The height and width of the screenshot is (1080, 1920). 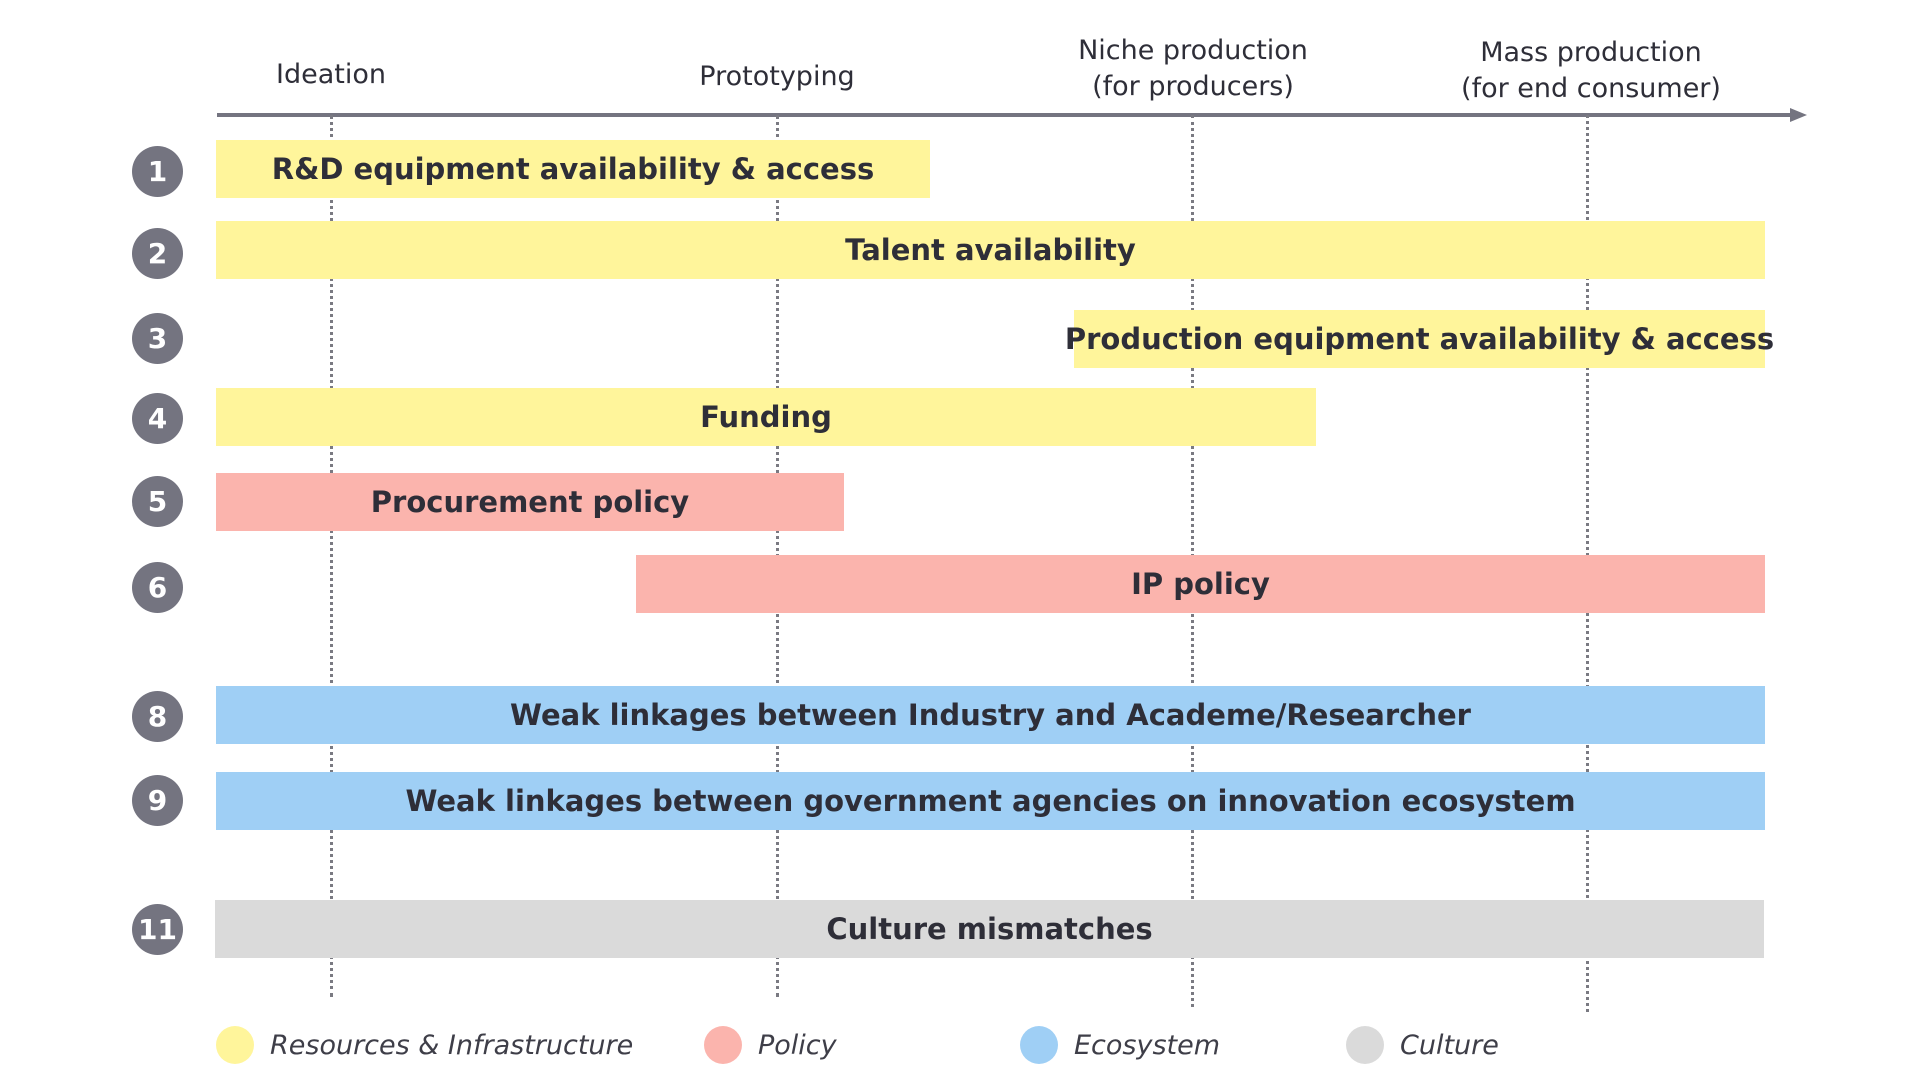 I want to click on row-number-badge: 3, so click(x=157, y=338).